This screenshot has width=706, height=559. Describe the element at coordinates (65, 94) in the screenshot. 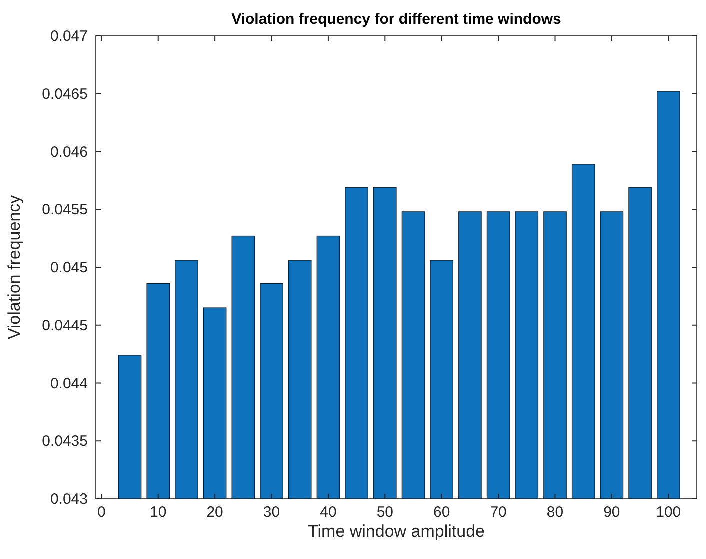

I see `y-tick-label: 0.0465` at that location.